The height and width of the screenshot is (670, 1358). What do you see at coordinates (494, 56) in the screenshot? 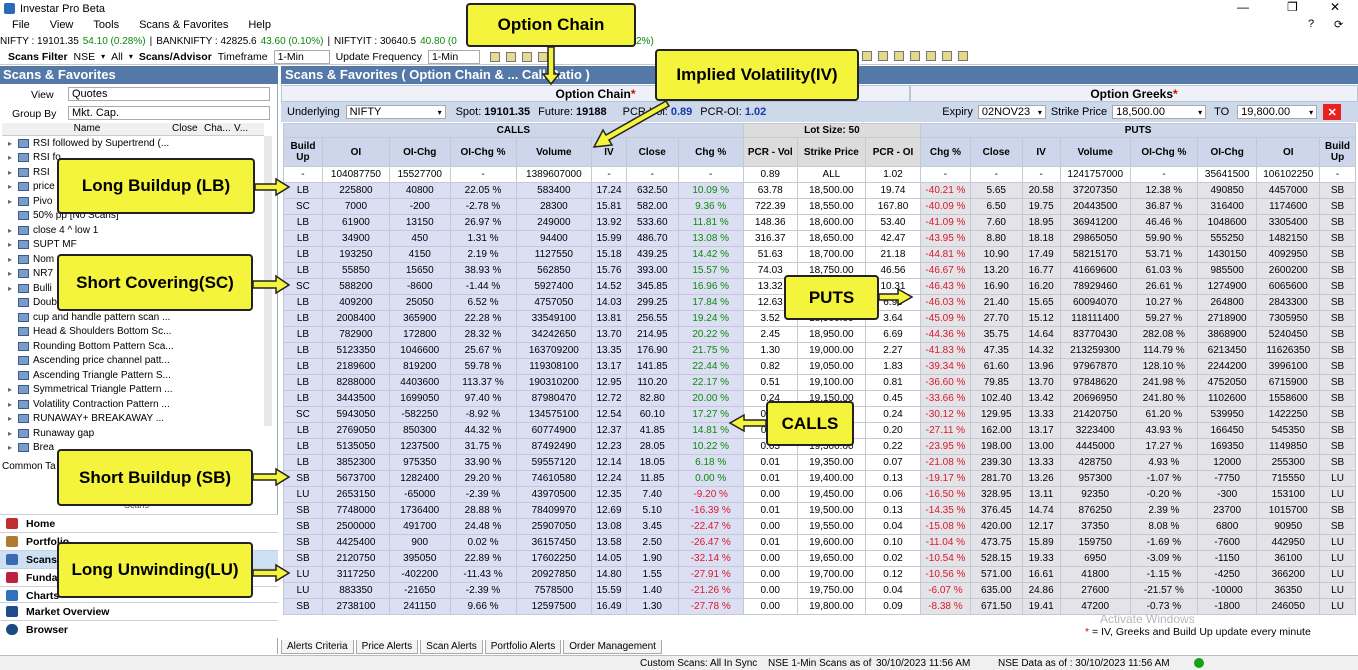
I see `chart-icon` at bounding box center [494, 56].